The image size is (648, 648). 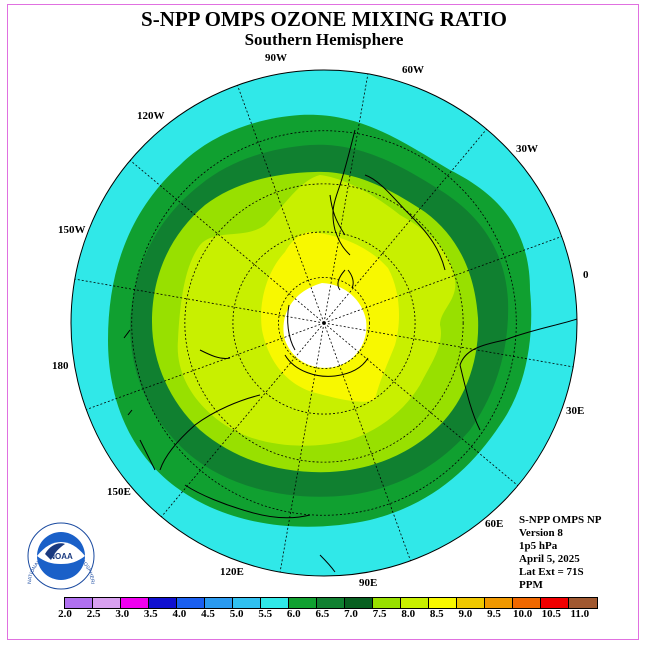 I want to click on lon-label-90w: 90W, so click(x=276, y=58).